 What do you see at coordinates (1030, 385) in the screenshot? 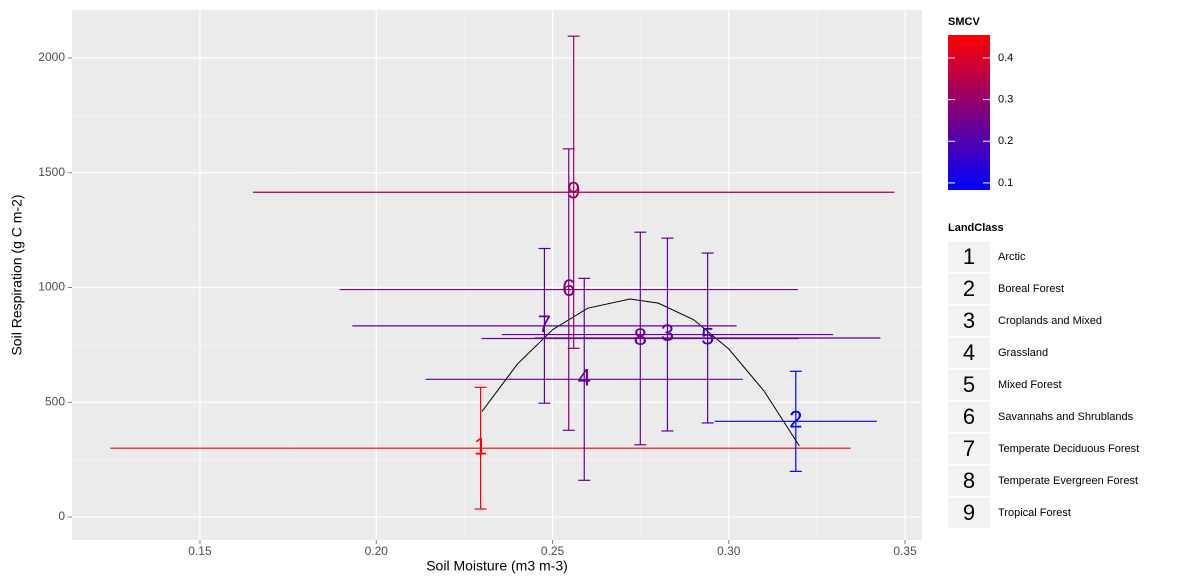
I see `legend-label: Mixed Forest` at bounding box center [1030, 385].